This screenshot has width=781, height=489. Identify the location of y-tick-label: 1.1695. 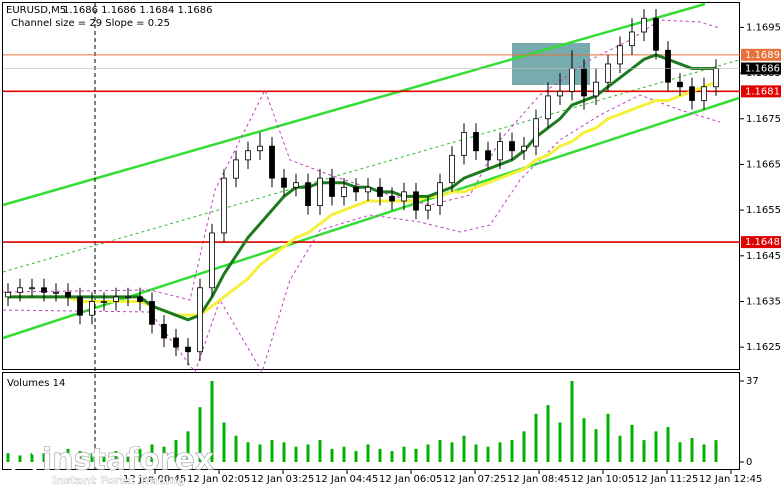
(763, 27).